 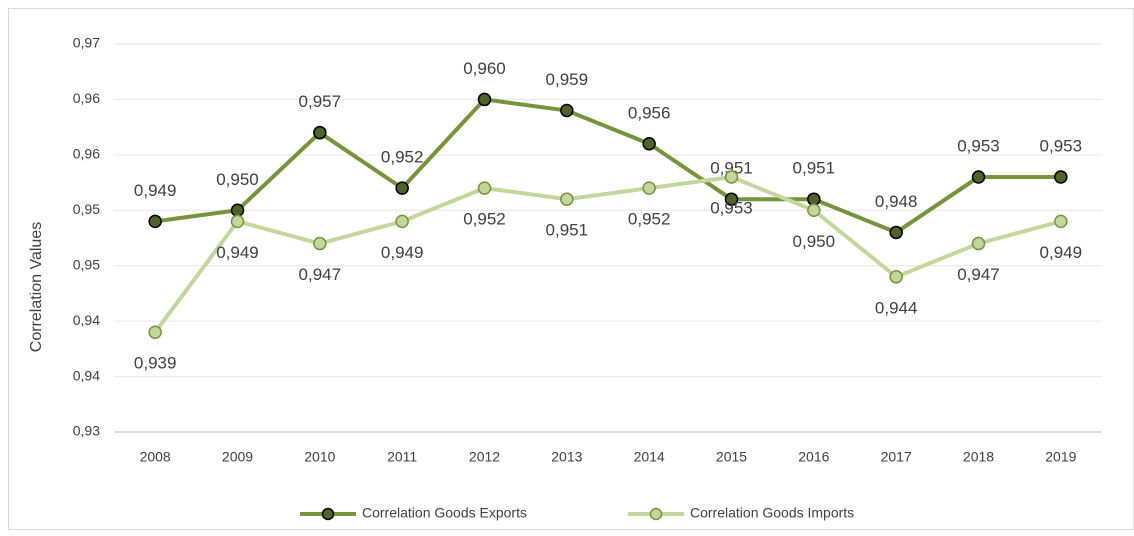 What do you see at coordinates (772, 513) in the screenshot?
I see `legend-label: Correlation Goods Imports` at bounding box center [772, 513].